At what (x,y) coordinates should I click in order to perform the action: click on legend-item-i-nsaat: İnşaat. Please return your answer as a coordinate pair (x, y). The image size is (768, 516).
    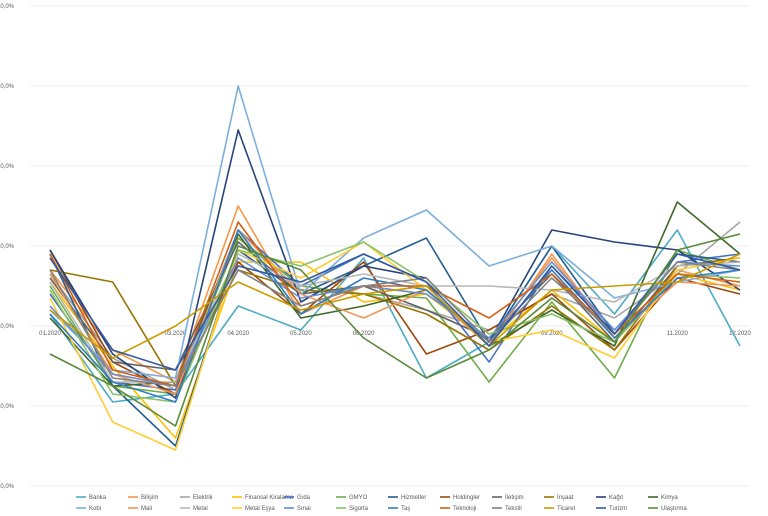
    Looking at the image, I should click on (559, 497).